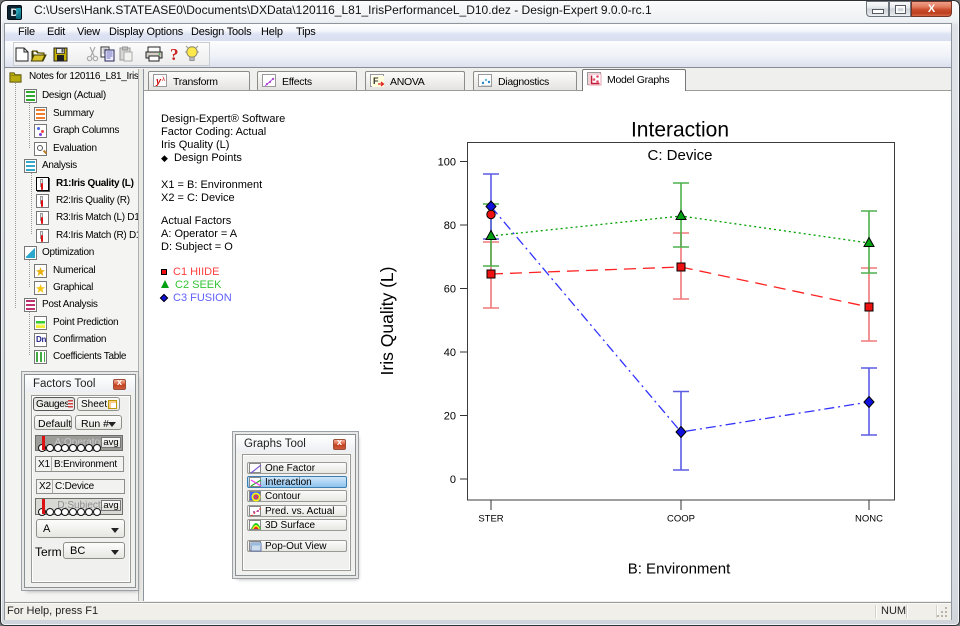 The height and width of the screenshot is (626, 960). Describe the element at coordinates (680, 130) in the screenshot. I see `svg-text: Interaction` at that location.